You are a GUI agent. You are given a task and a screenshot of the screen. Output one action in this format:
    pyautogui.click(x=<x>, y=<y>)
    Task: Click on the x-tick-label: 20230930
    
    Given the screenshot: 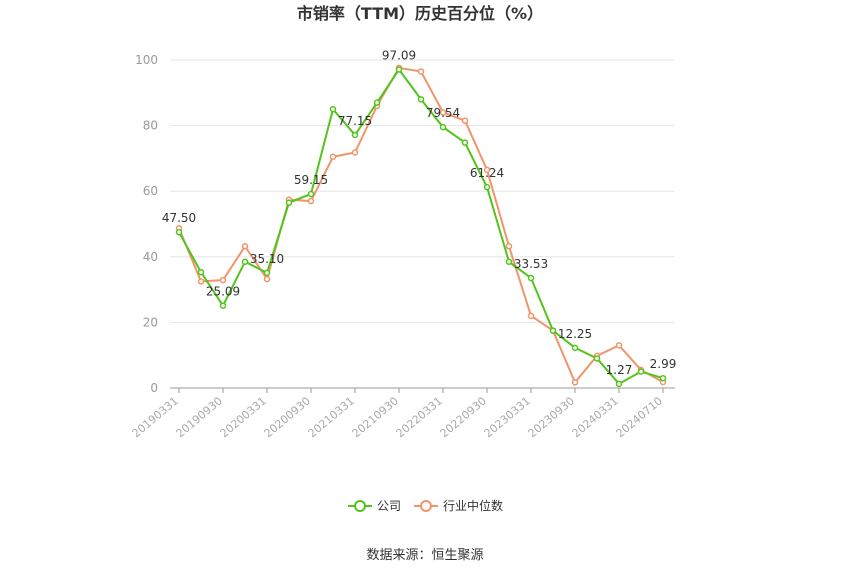 What is the action you would take?
    pyautogui.click(x=551, y=417)
    